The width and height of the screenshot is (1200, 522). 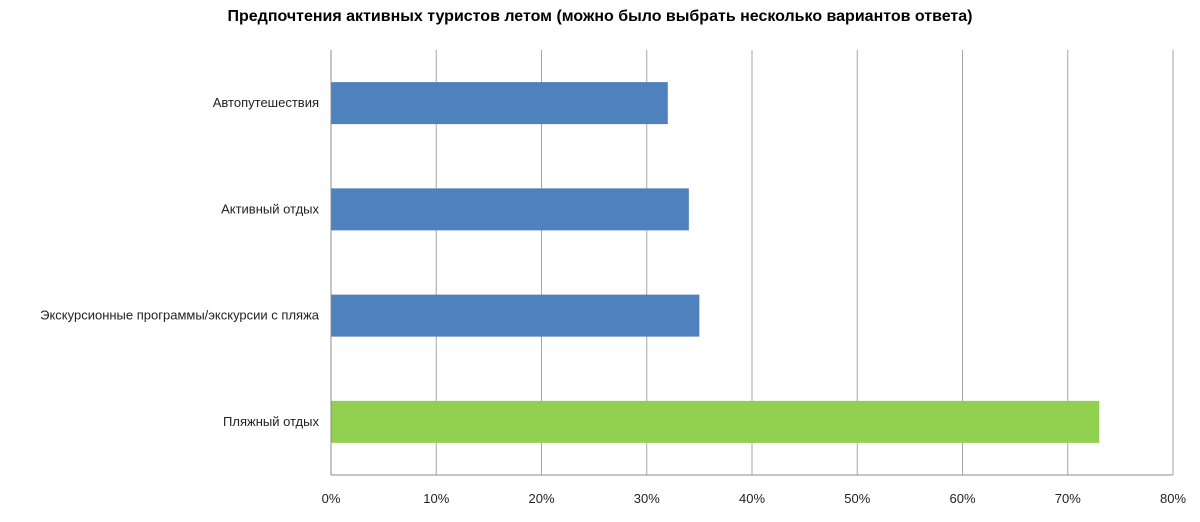 What do you see at coordinates (271, 421) in the screenshot?
I see `category-label: Пляжный отдых` at bounding box center [271, 421].